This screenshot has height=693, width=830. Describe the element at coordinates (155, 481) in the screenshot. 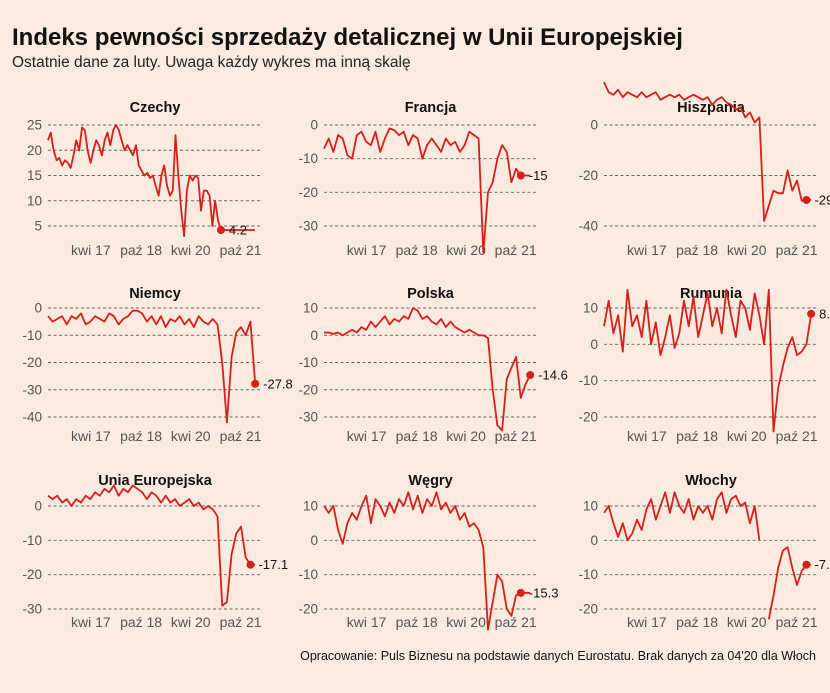

I see `panel-title: Unia Europejska` at that location.